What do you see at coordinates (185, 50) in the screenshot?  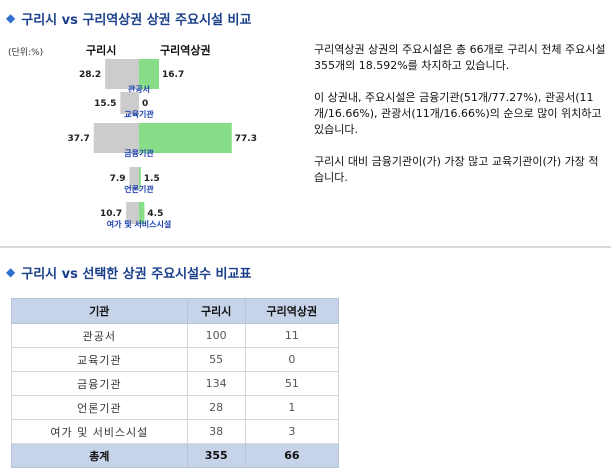 I see `chart-right-header: 구리역상권` at bounding box center [185, 50].